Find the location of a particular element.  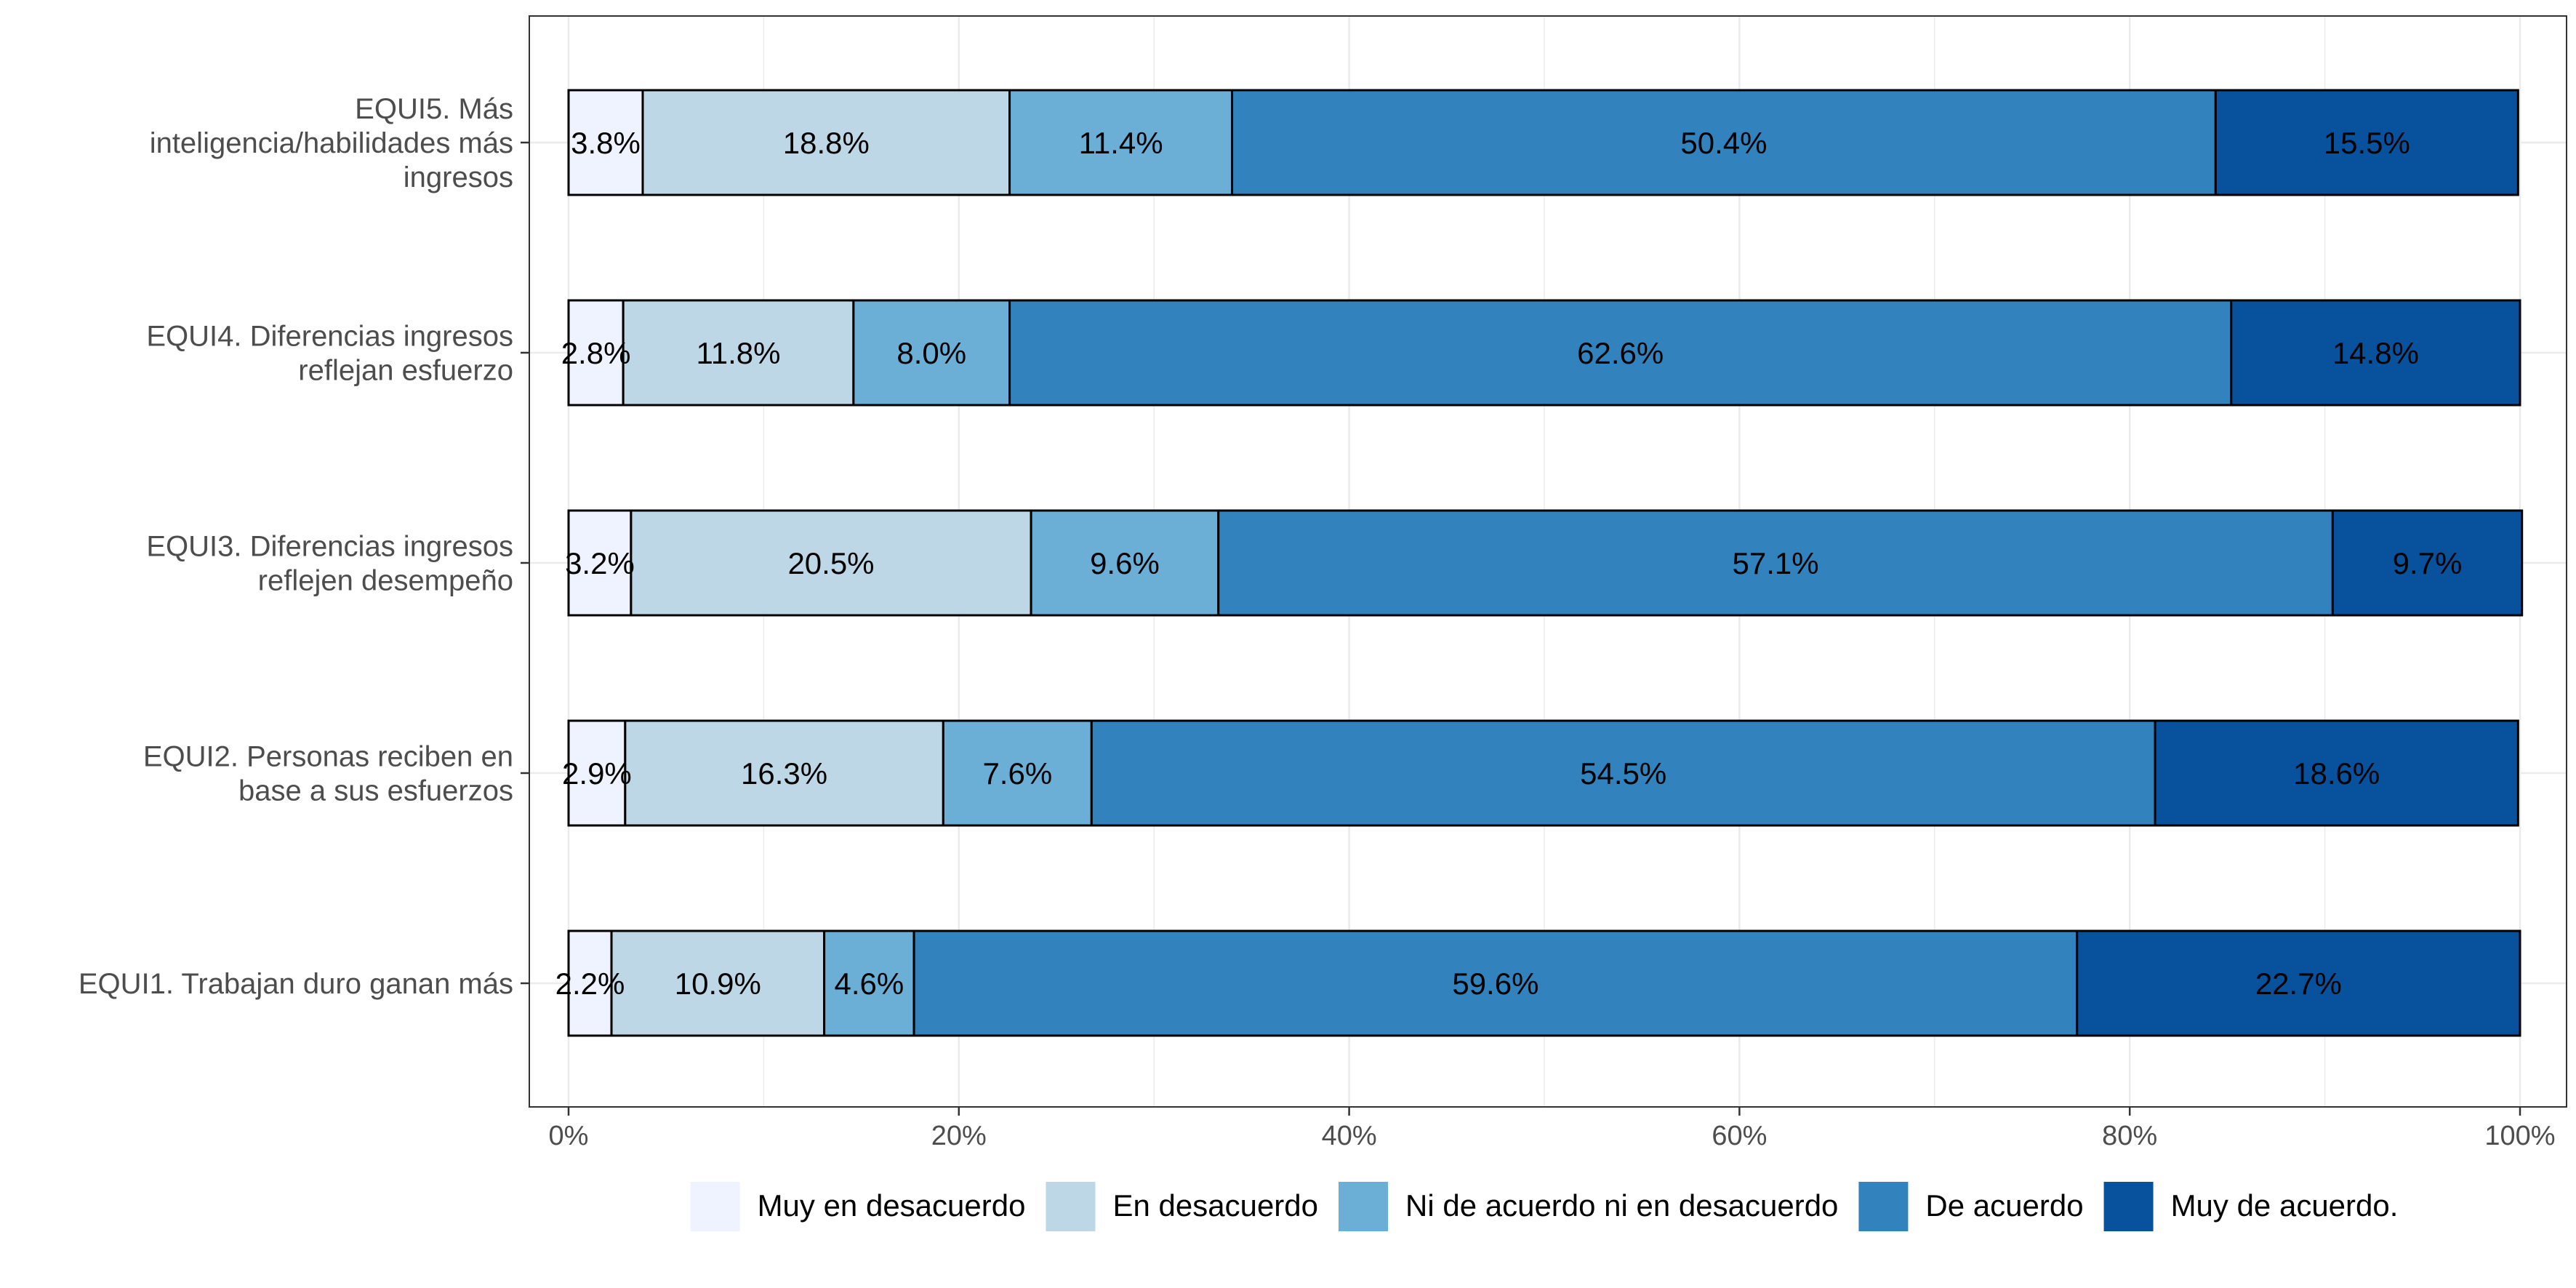

legend-item: Ni de acuerdo ni en desacuerdo is located at coordinates (1588, 1206).